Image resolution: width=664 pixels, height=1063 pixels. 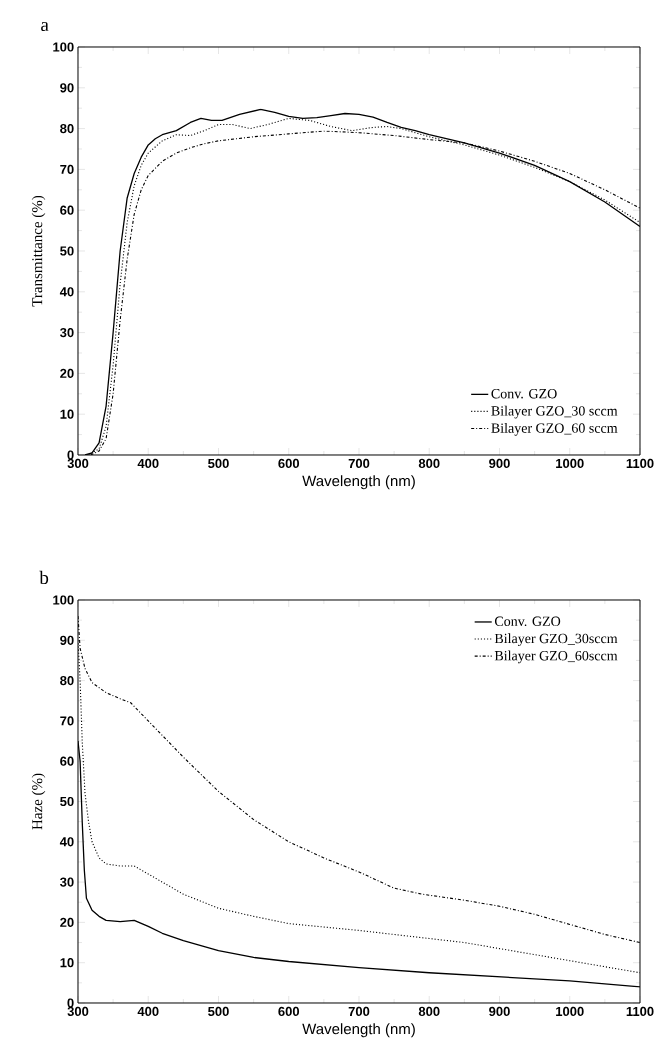 What do you see at coordinates (44, 577) in the screenshot?
I see `chart-title: b` at bounding box center [44, 577].